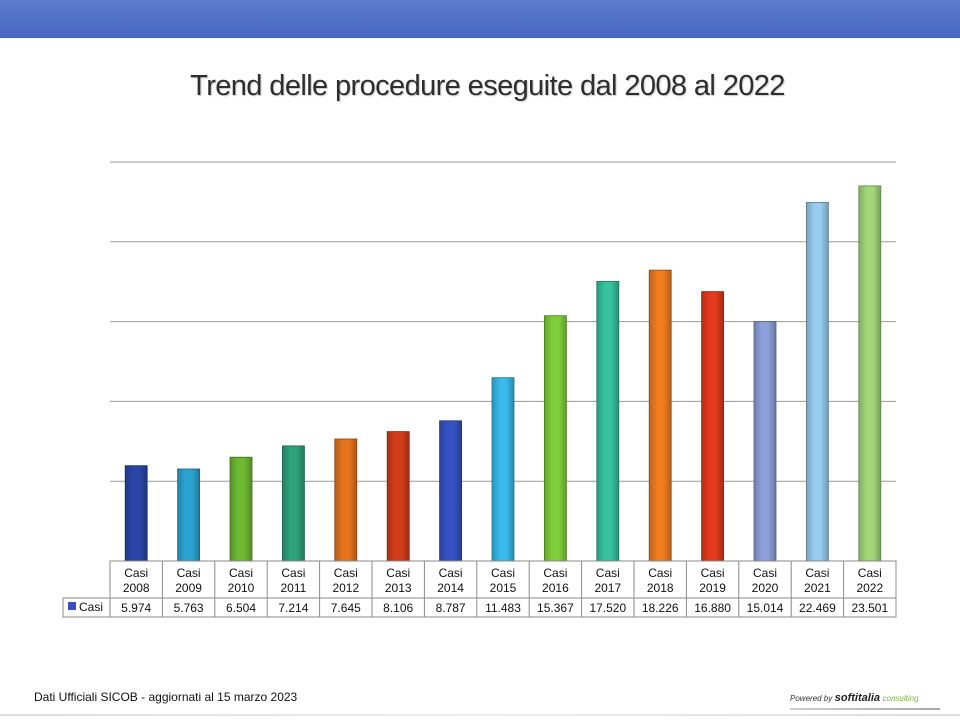  What do you see at coordinates (607, 608) in the screenshot?
I see `data-value-label: 17.520` at bounding box center [607, 608].